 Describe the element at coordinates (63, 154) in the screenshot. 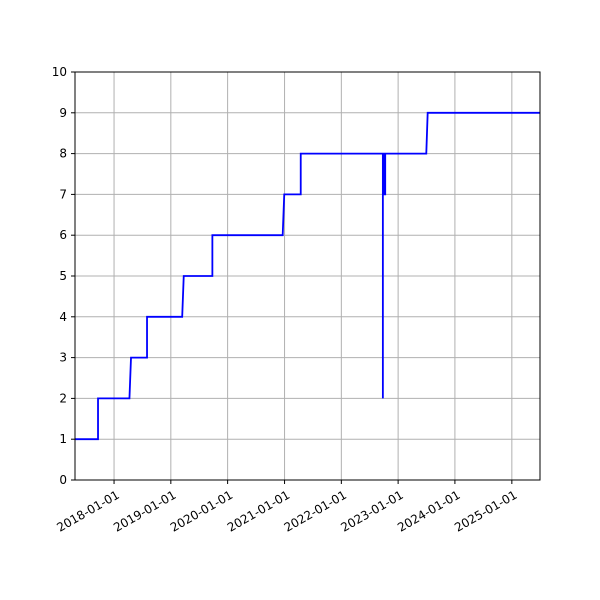

I see `y-tick-label: 8` at that location.